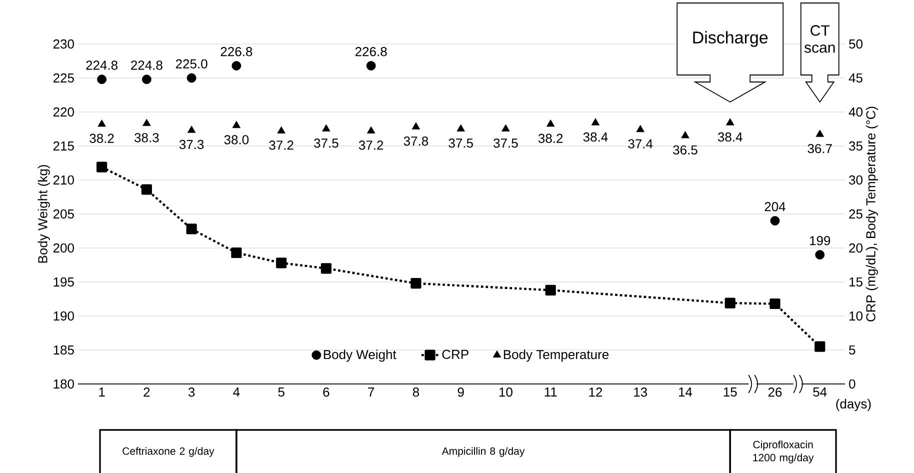  I want to click on data-label: 225.0, so click(192, 63).